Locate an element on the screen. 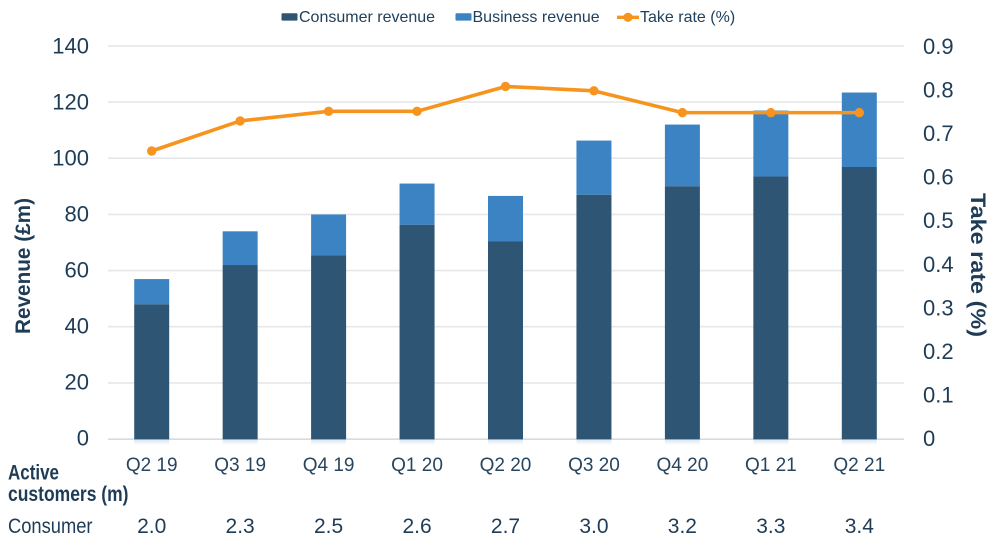  svg-text: 0.5 is located at coordinates (938, 220).